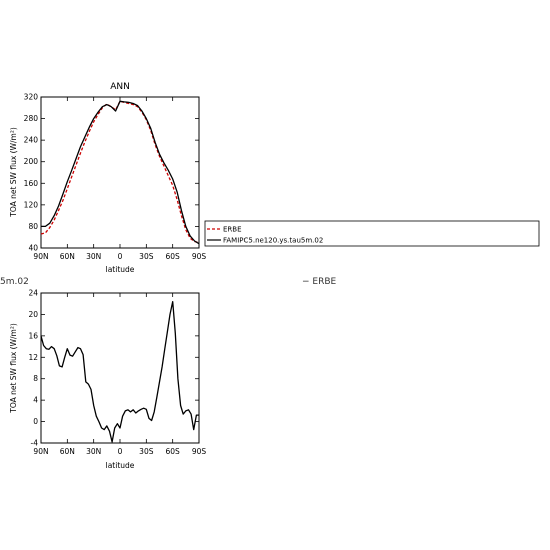 This screenshot has height=550, width=550. What do you see at coordinates (33, 335) in the screenshot?
I see `y-tick-label-bottom: 16` at bounding box center [33, 335].